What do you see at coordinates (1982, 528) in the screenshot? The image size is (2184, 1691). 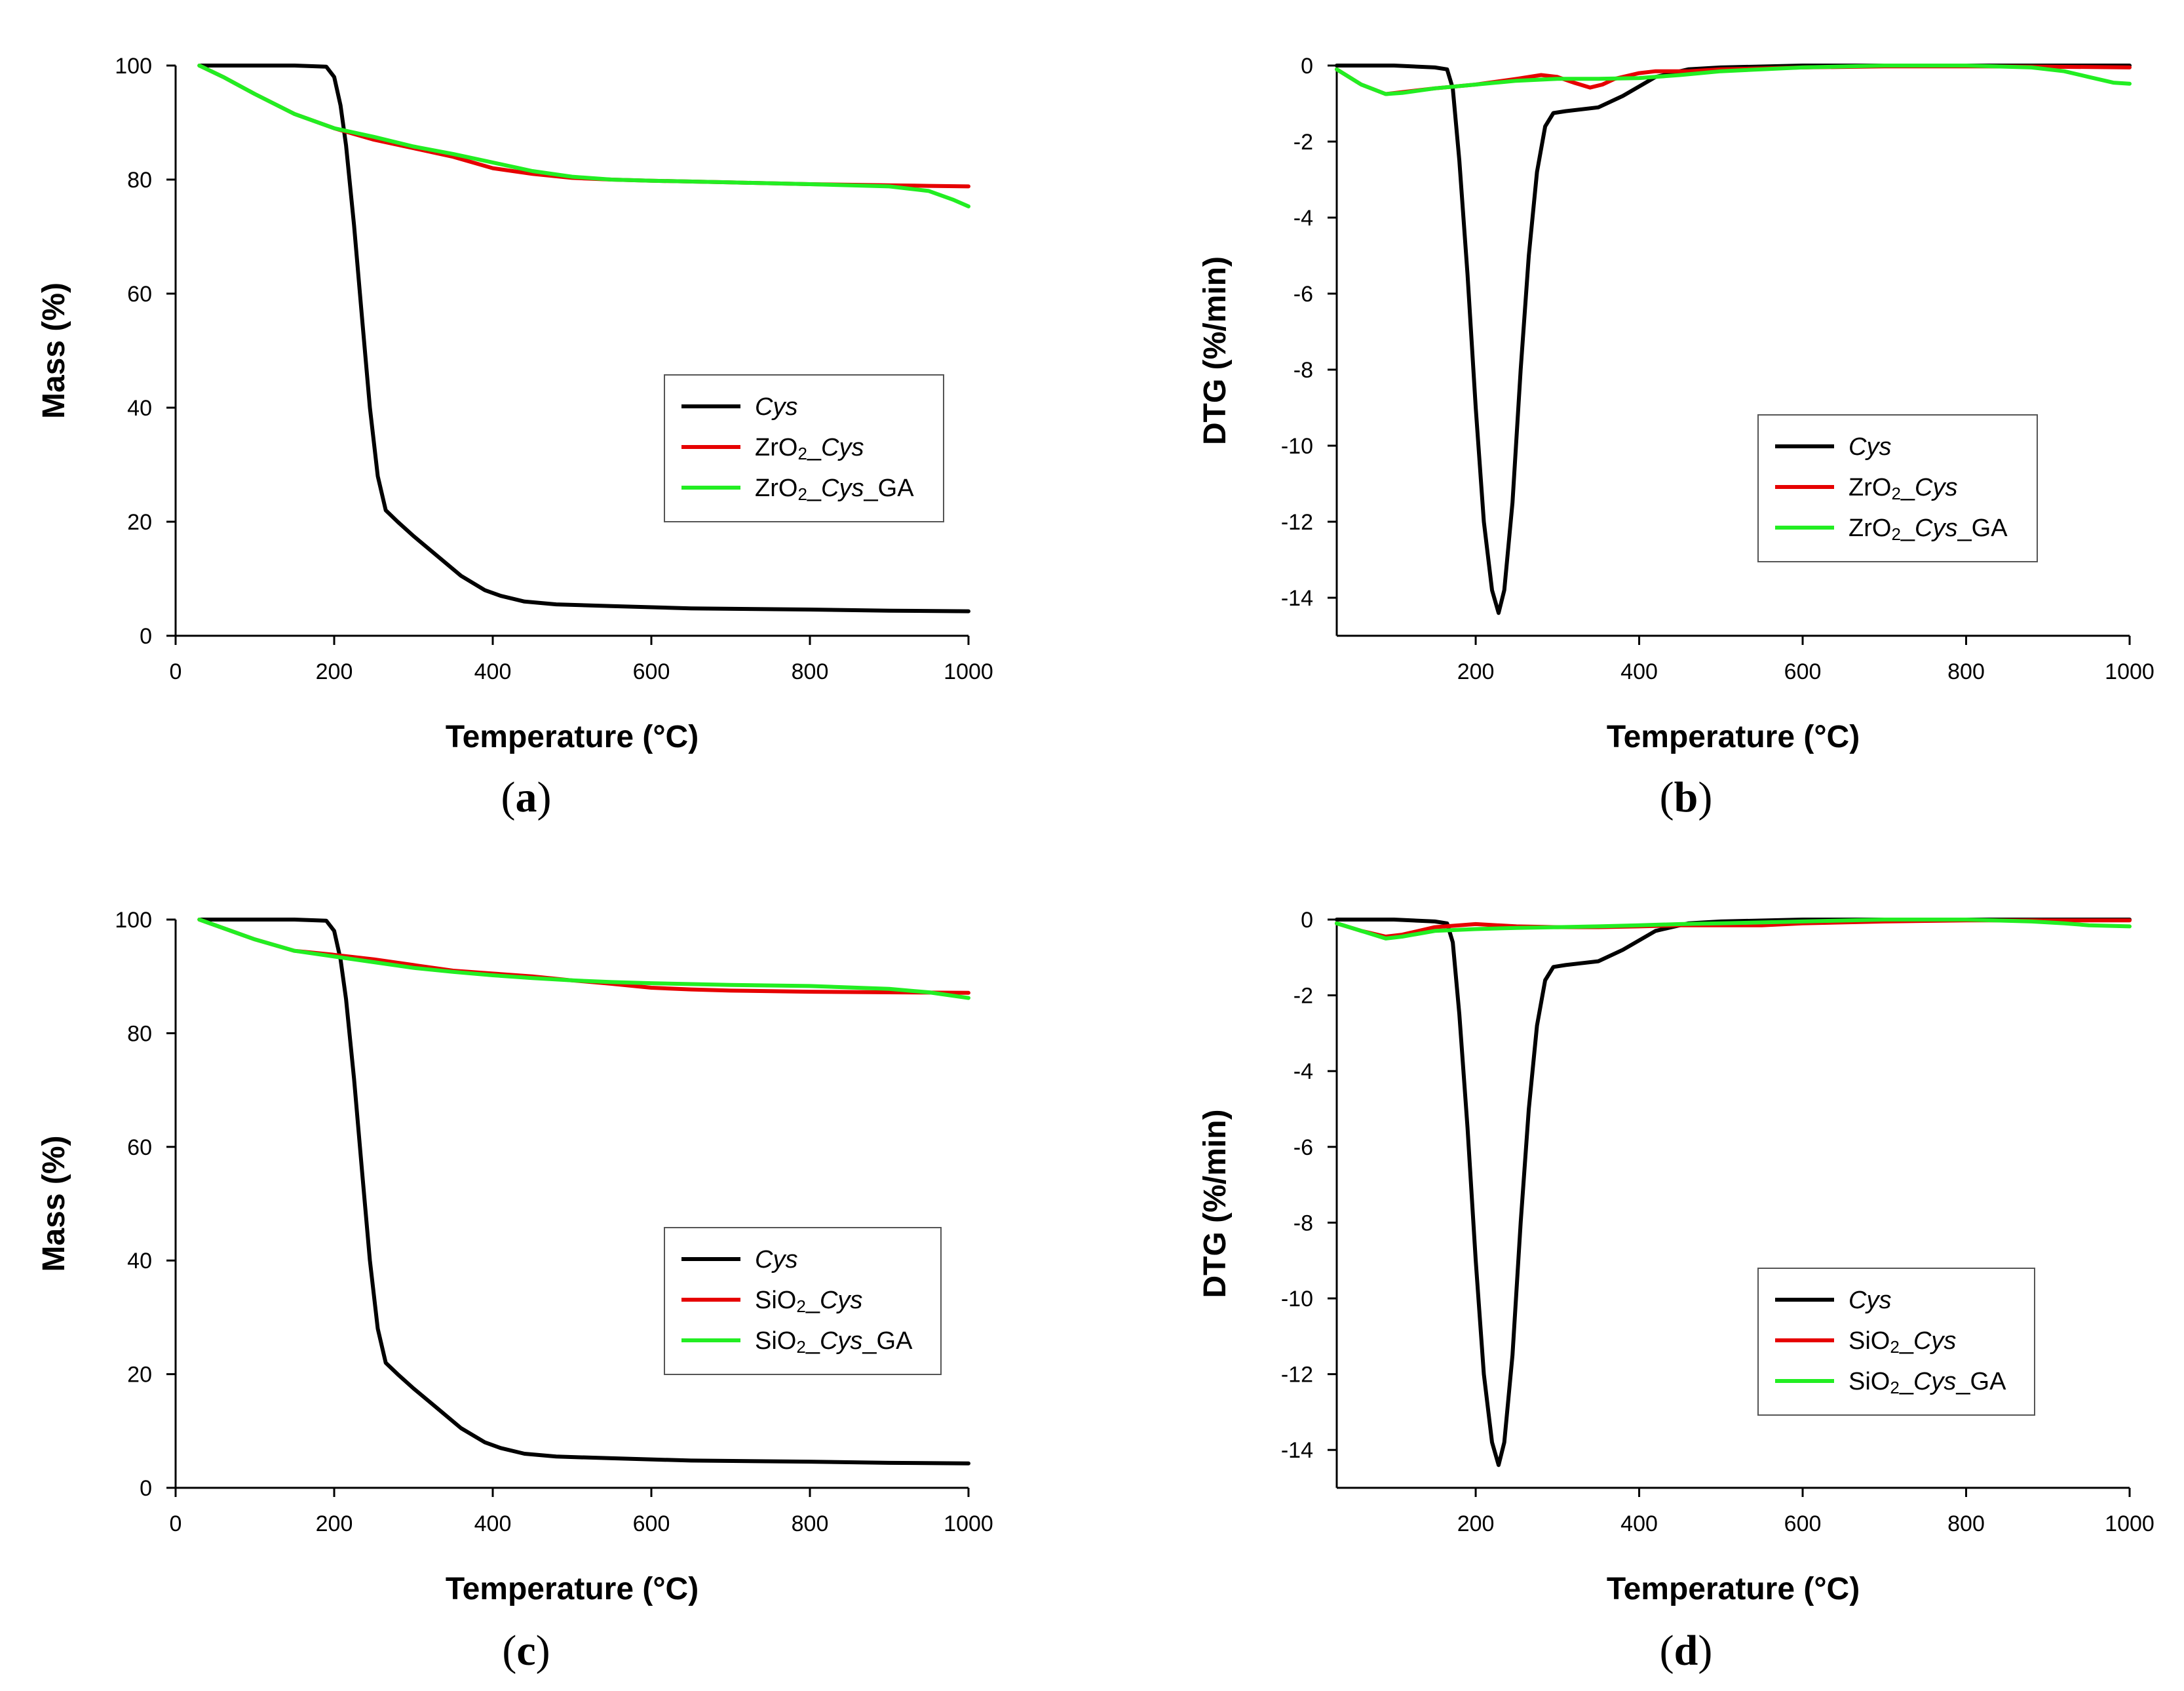 I see `legend-label-ZrO2_Cys_GA-part-4: _GA` at bounding box center [1982, 528].